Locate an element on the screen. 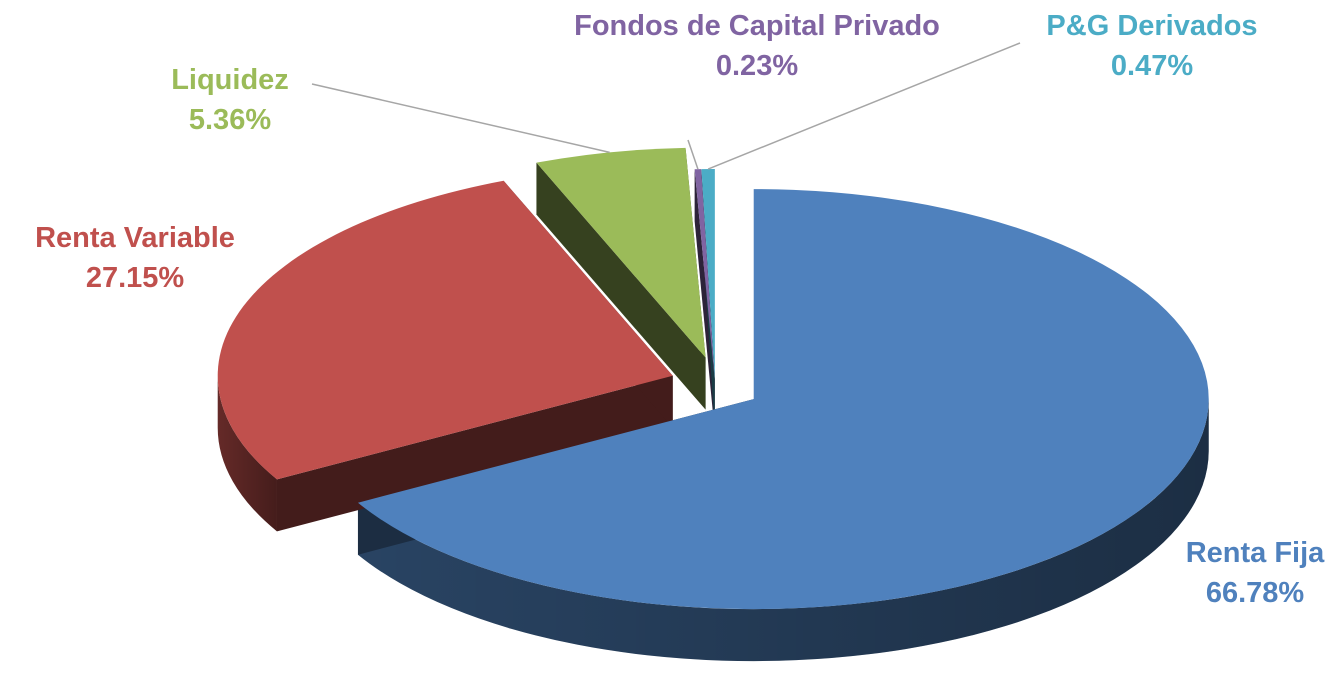 Image resolution: width=1338 pixels, height=686 pixels. category-label: P&G Derivados is located at coordinates (1151, 26).